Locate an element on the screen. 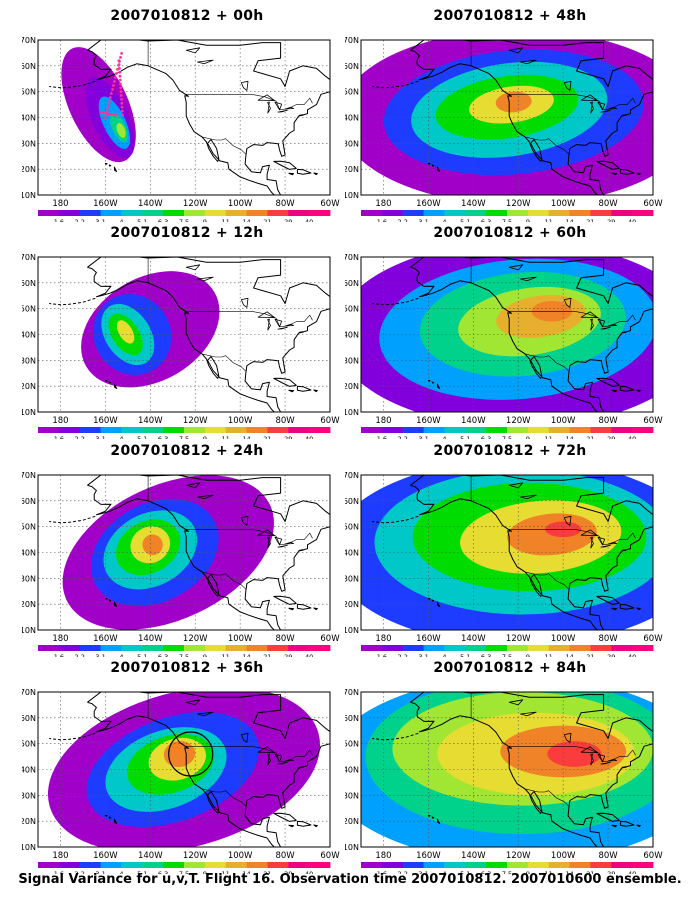 The height and width of the screenshot is (900, 700). lon-label: 60W is located at coordinates (330, 204).